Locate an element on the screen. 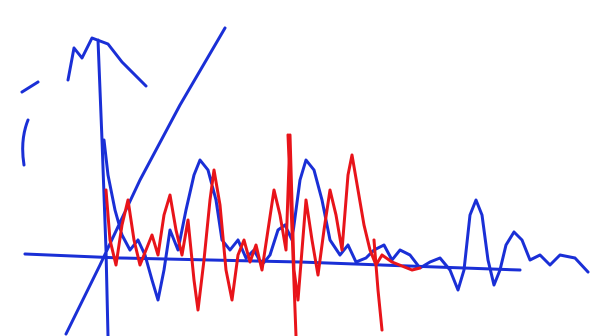 The image size is (592, 336). top-squiggle is located at coordinates (107, 62).